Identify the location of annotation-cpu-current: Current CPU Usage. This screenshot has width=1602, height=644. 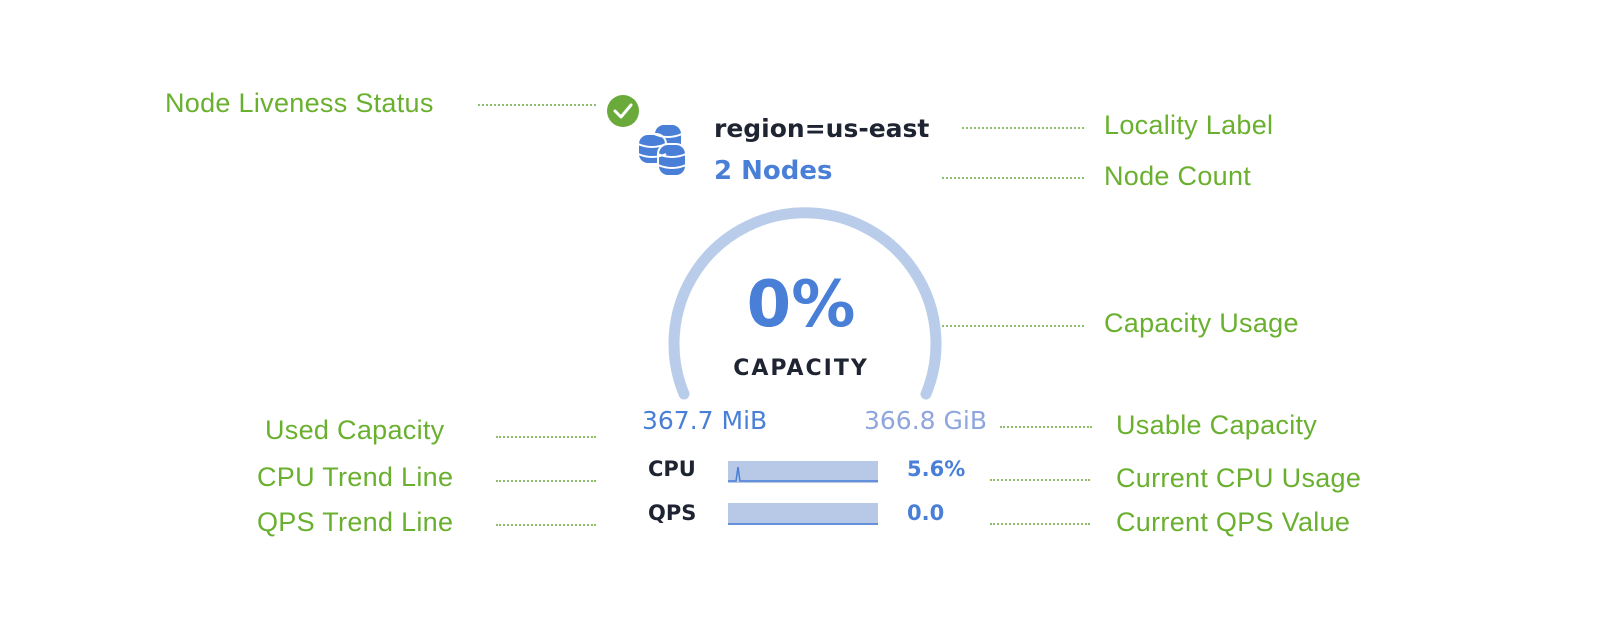
(1239, 478).